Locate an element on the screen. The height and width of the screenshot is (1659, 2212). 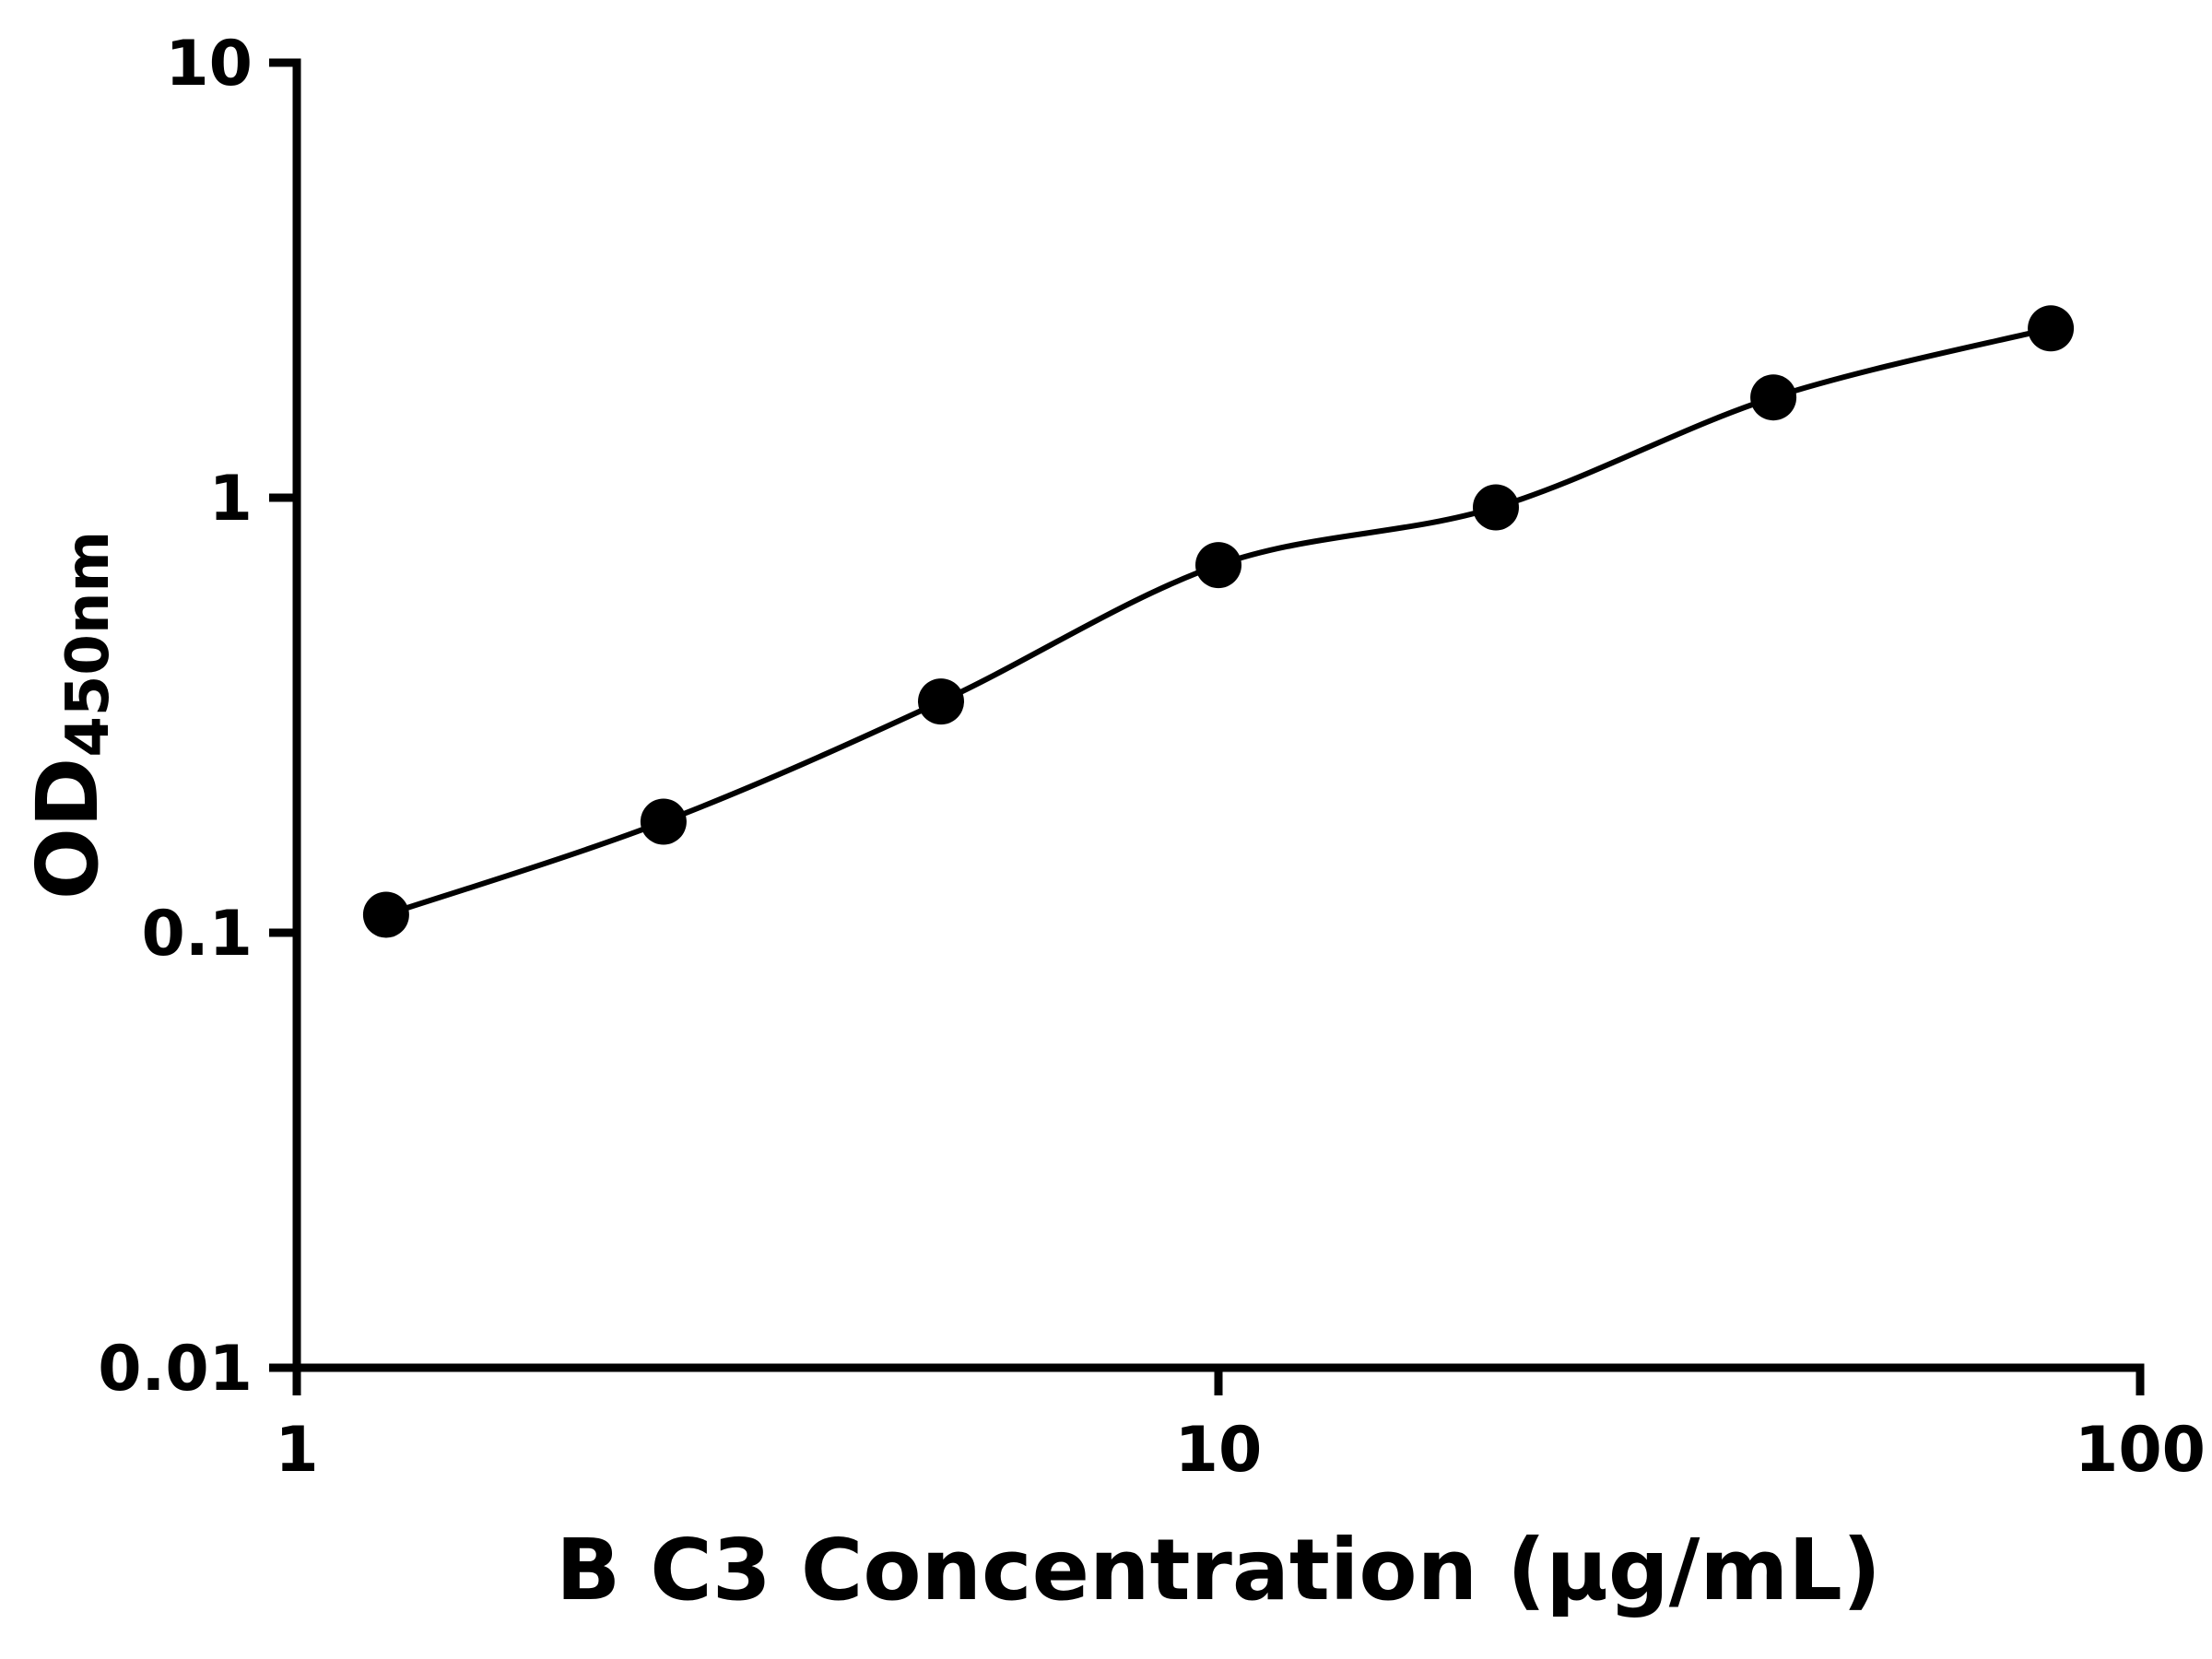
y-tick-label: 1 is located at coordinates (231, 499).